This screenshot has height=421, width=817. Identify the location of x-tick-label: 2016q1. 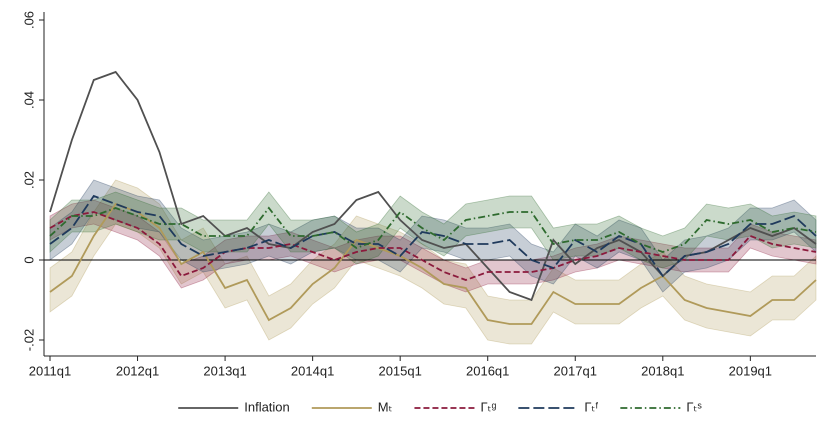
(487, 370).